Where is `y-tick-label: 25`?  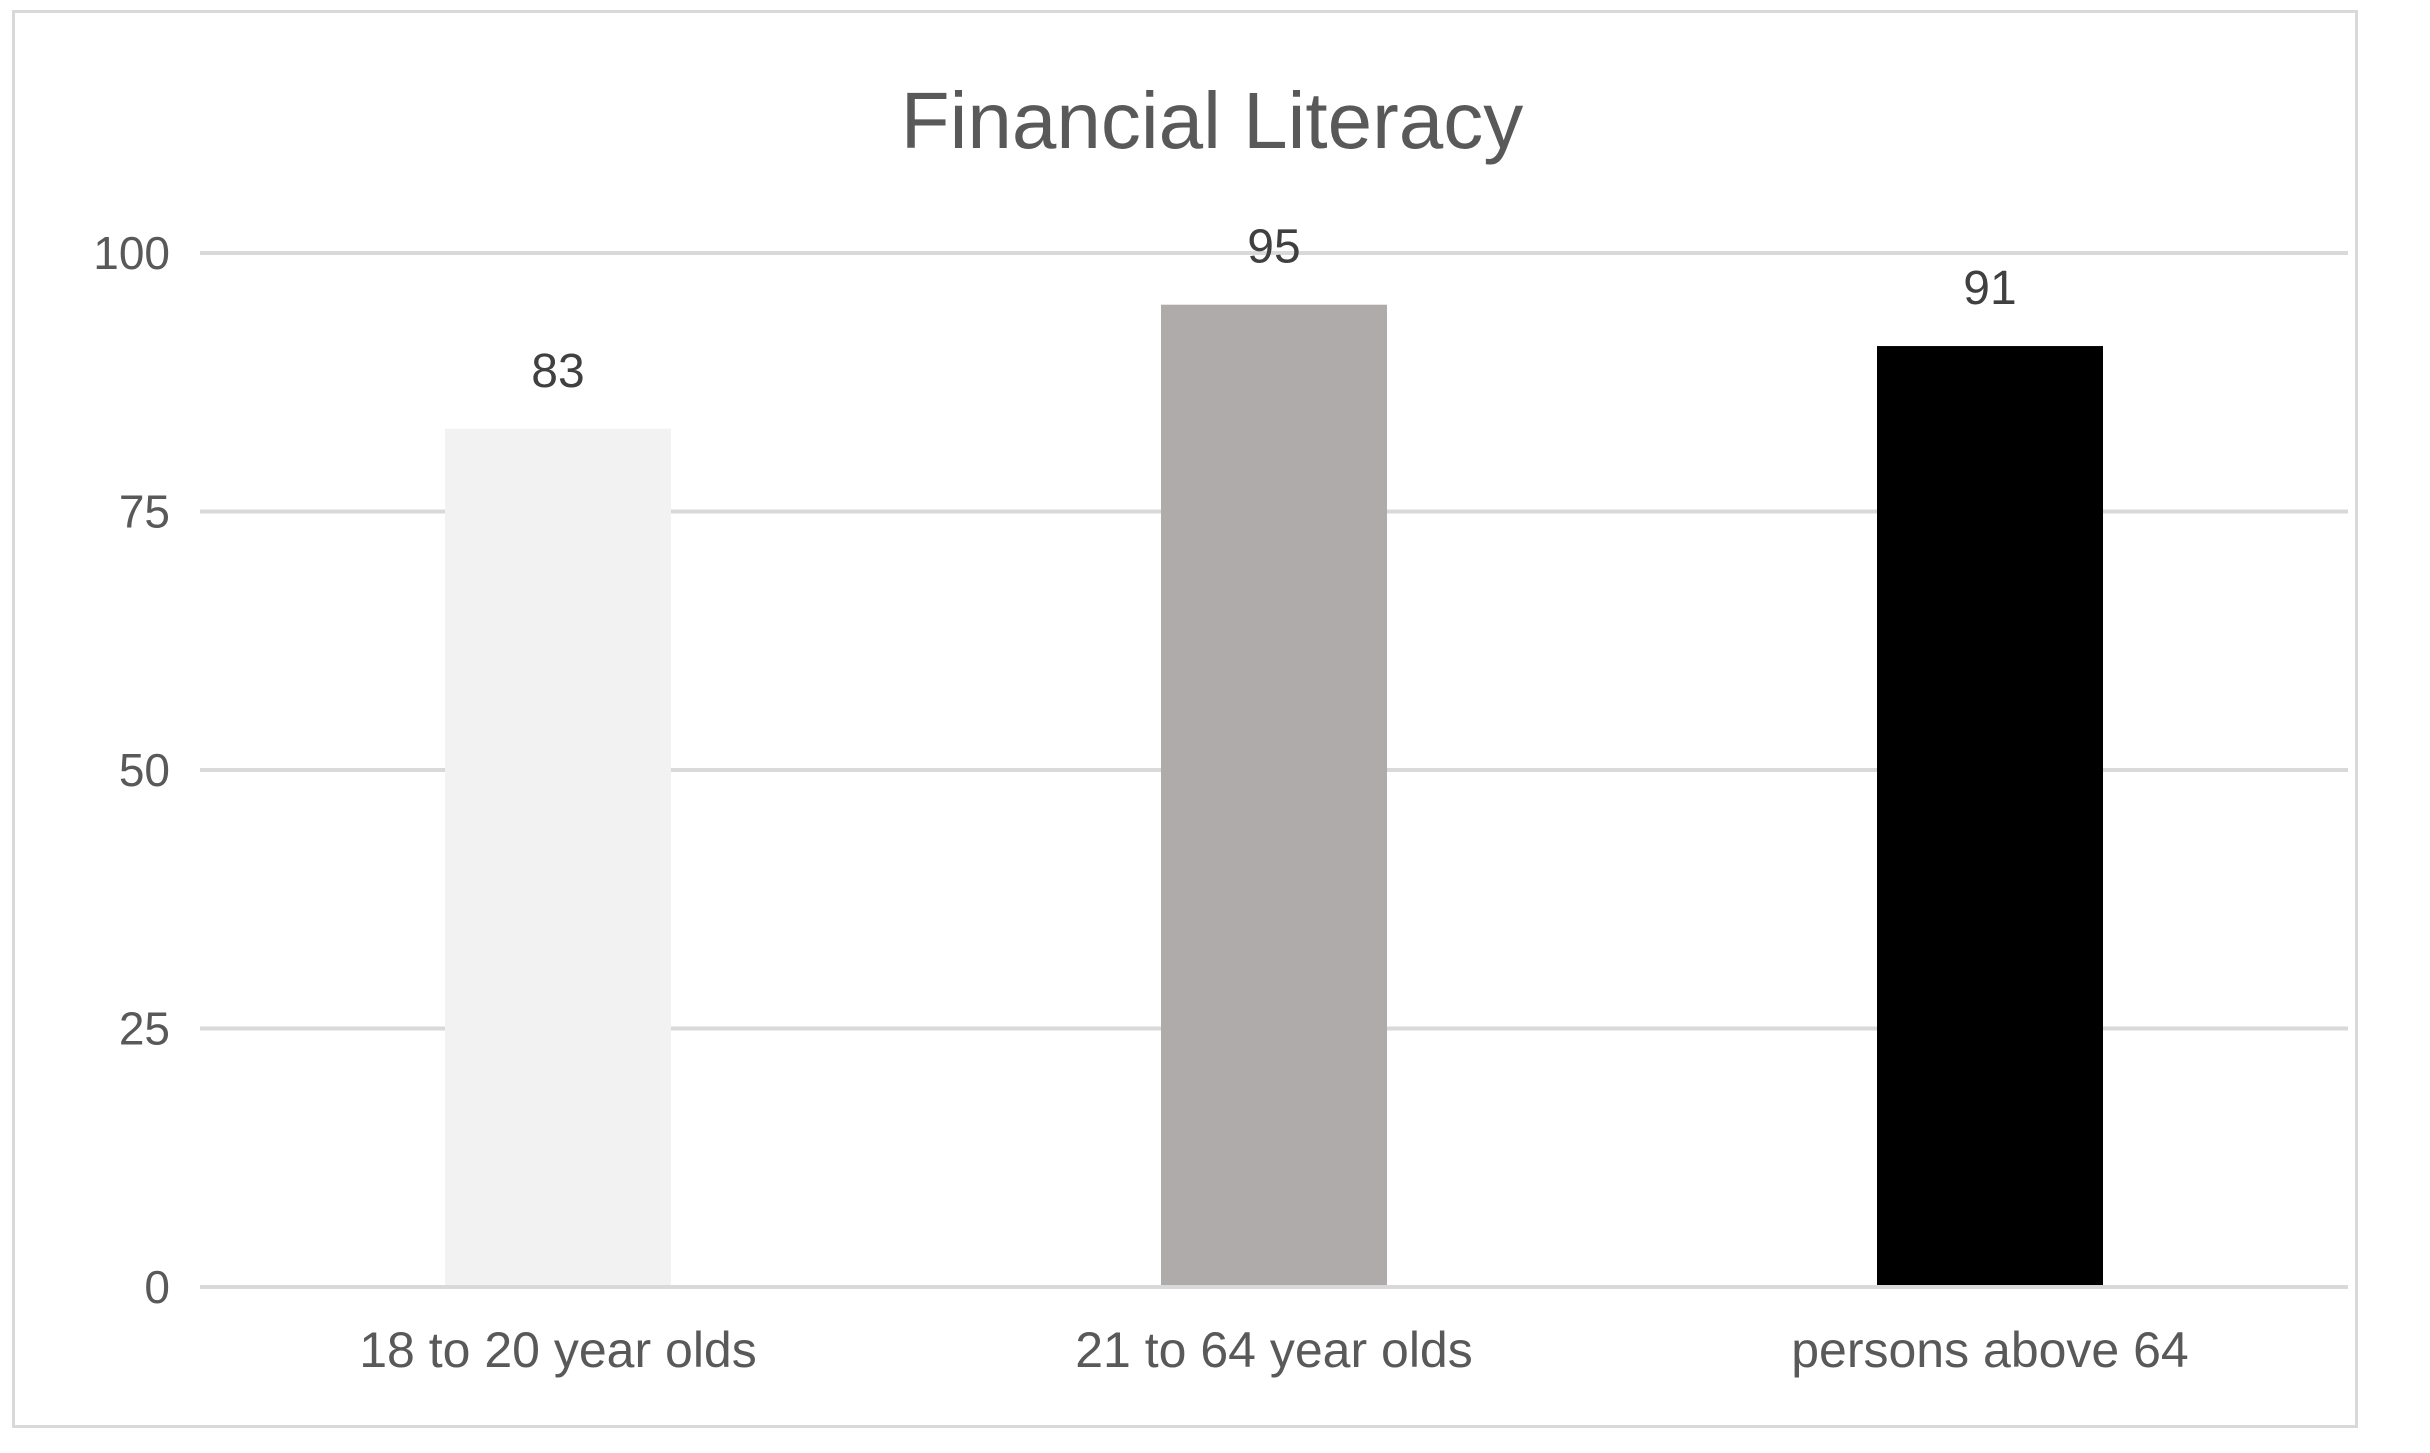 y-tick-label: 25 is located at coordinates (144, 1029).